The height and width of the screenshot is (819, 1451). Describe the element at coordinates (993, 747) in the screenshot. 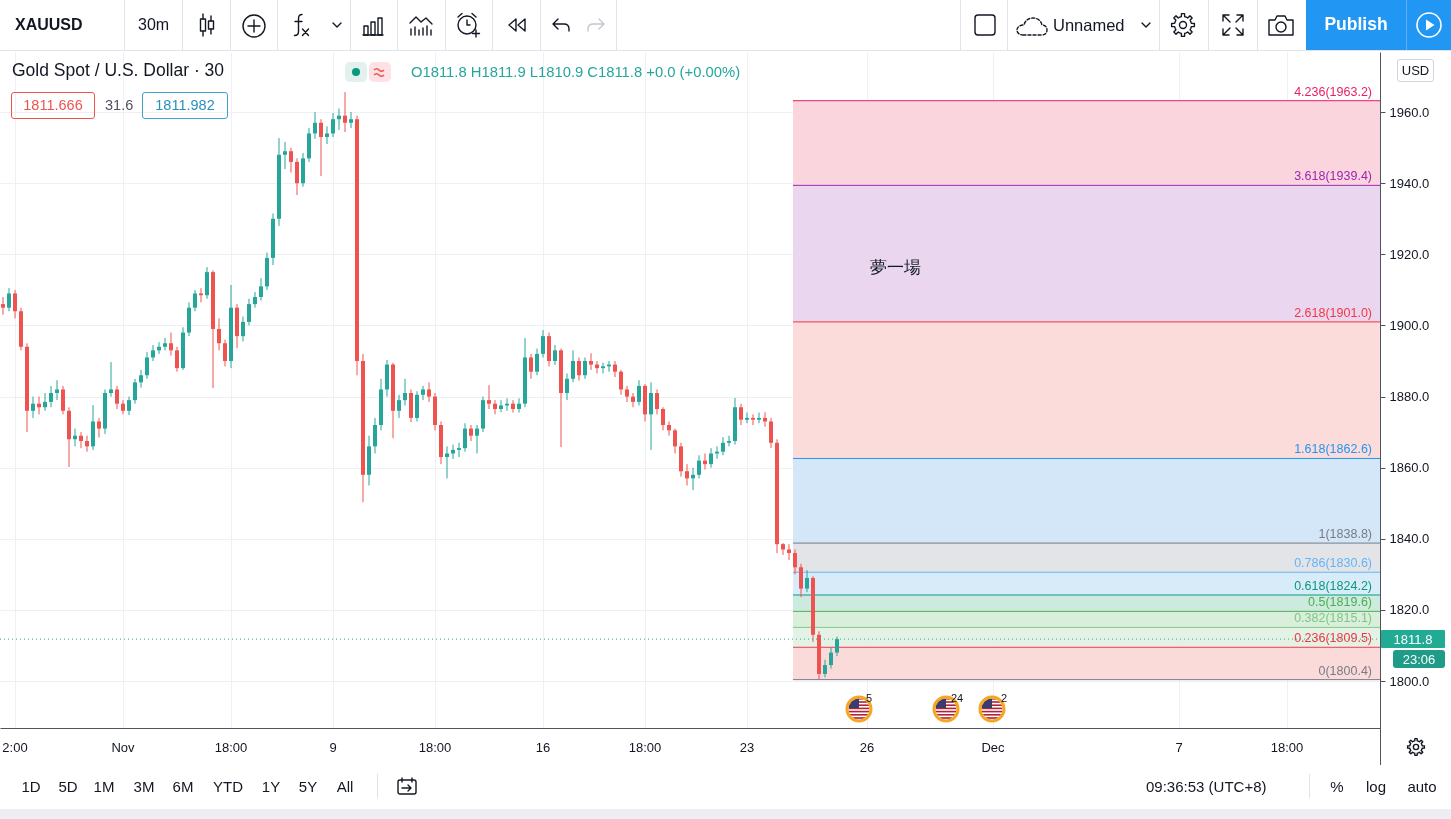

I see `x-tick-label: Dec` at that location.